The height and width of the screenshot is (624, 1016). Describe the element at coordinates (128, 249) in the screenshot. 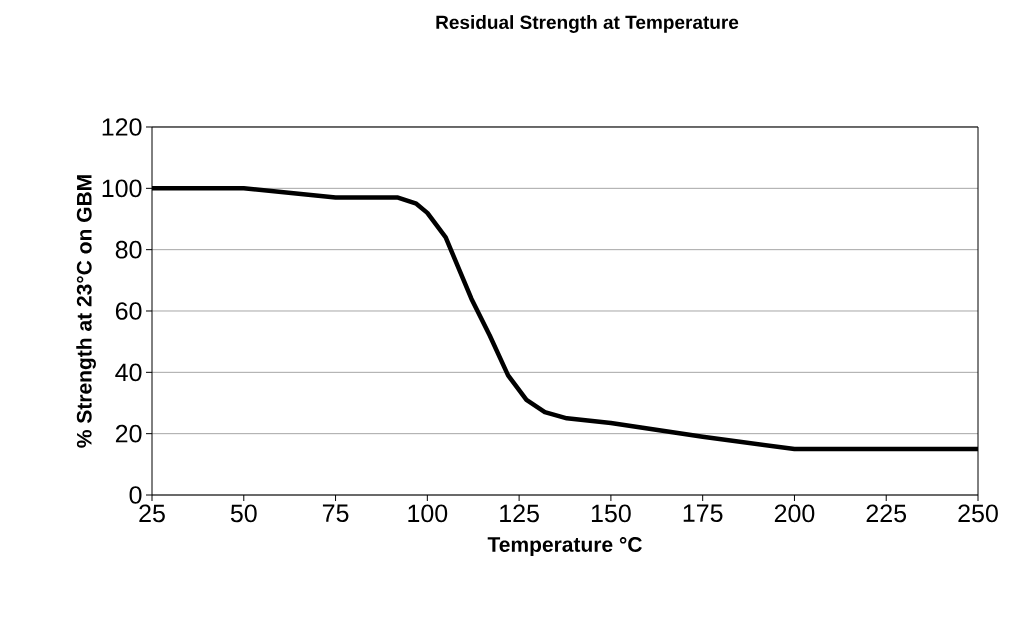

I see `y-tick-label: 80` at that location.